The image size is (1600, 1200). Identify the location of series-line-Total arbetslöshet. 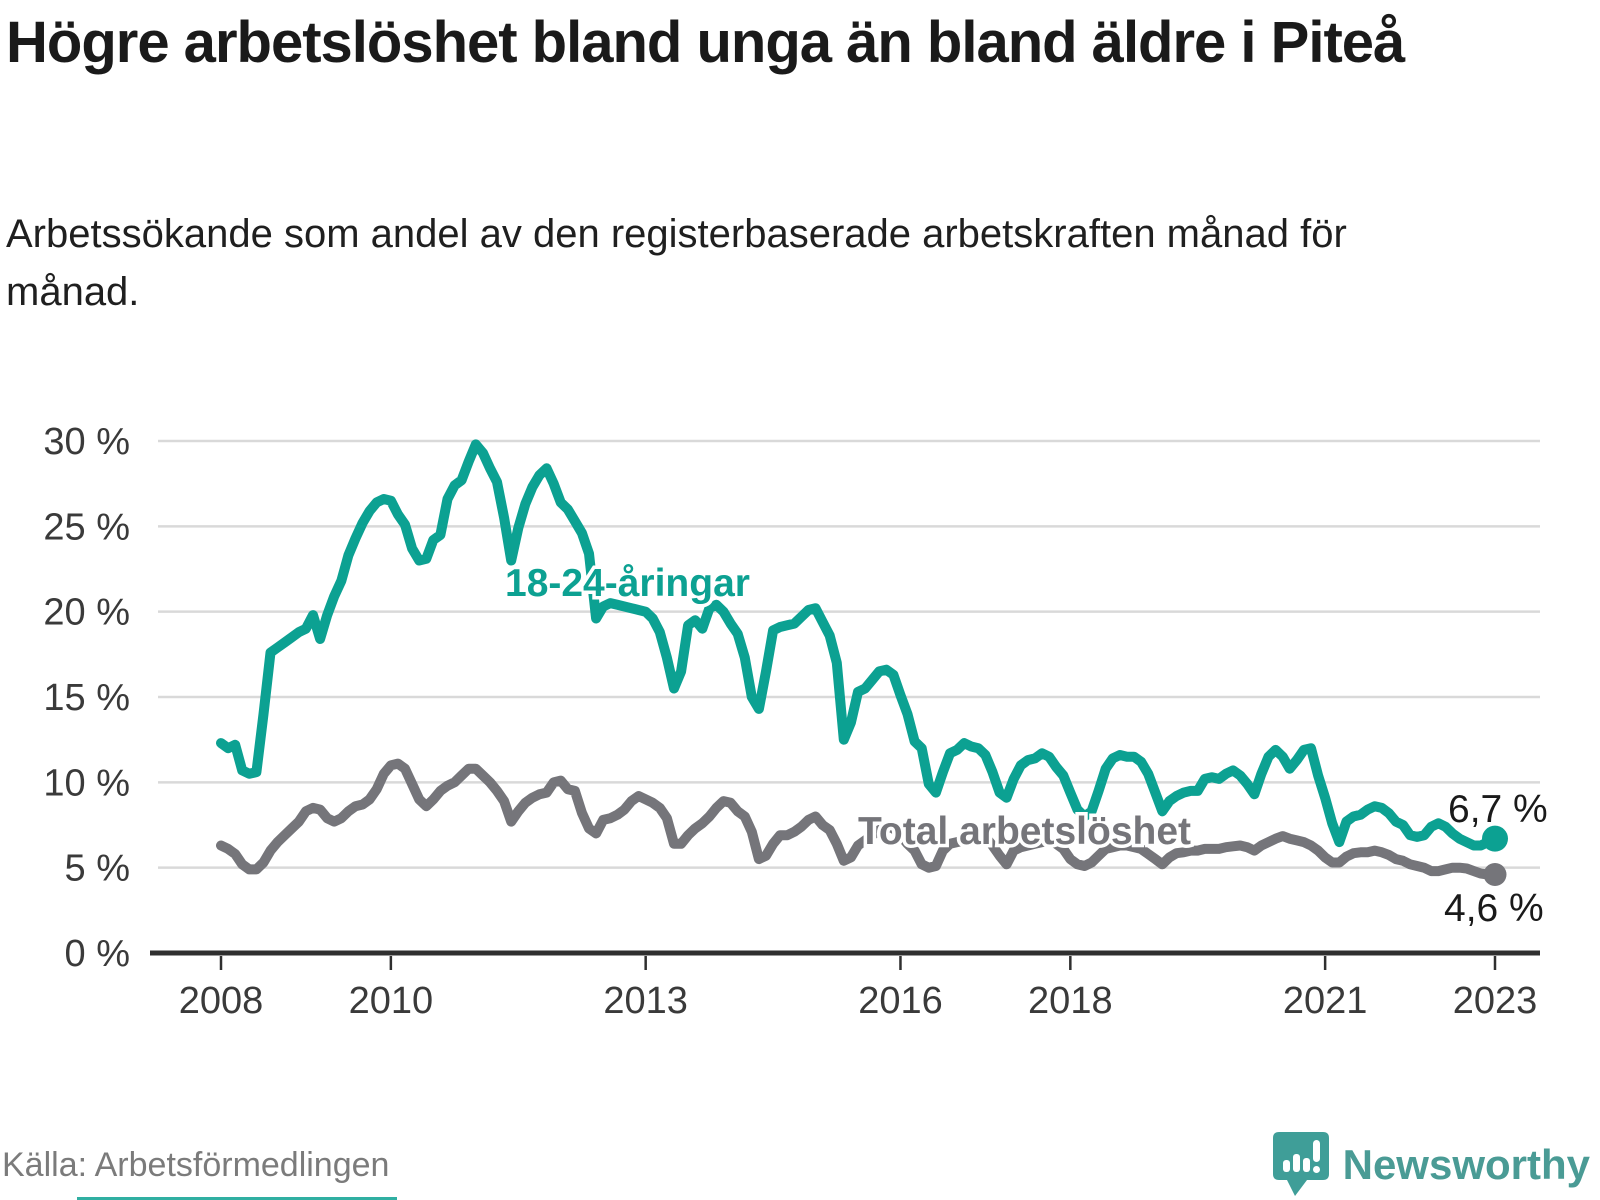
(858, 819).